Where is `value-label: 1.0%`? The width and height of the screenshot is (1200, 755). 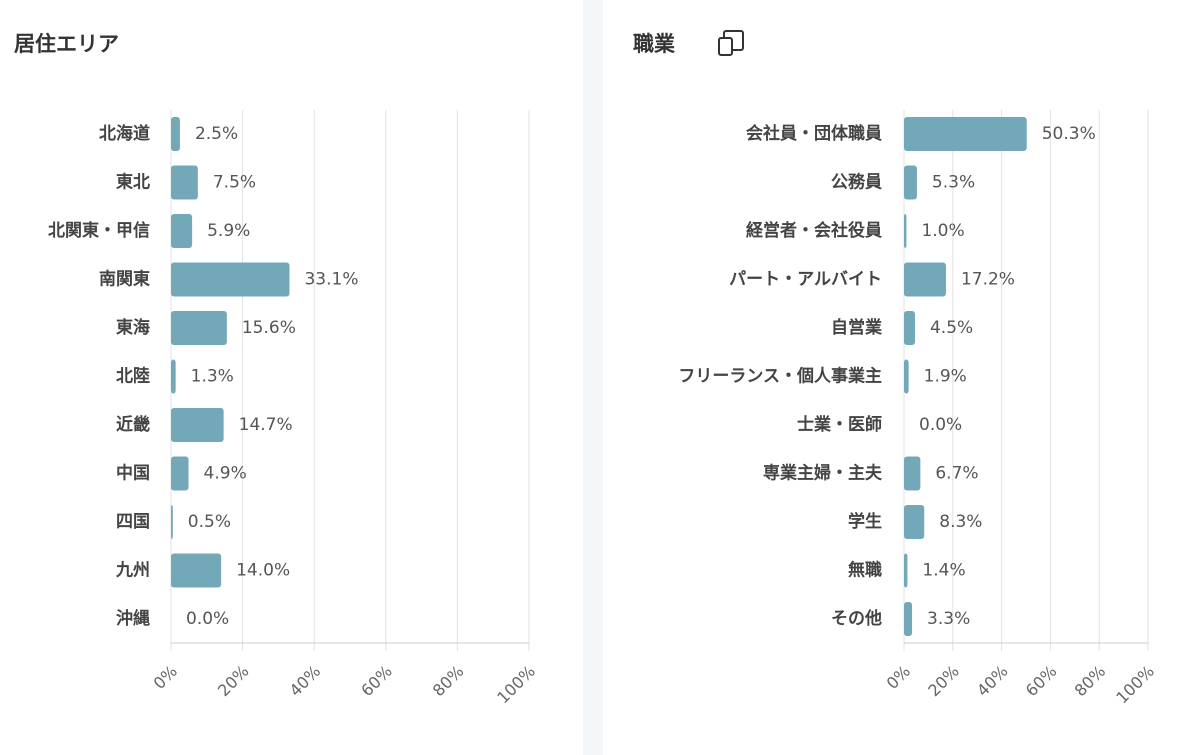
value-label: 1.0% is located at coordinates (942, 231).